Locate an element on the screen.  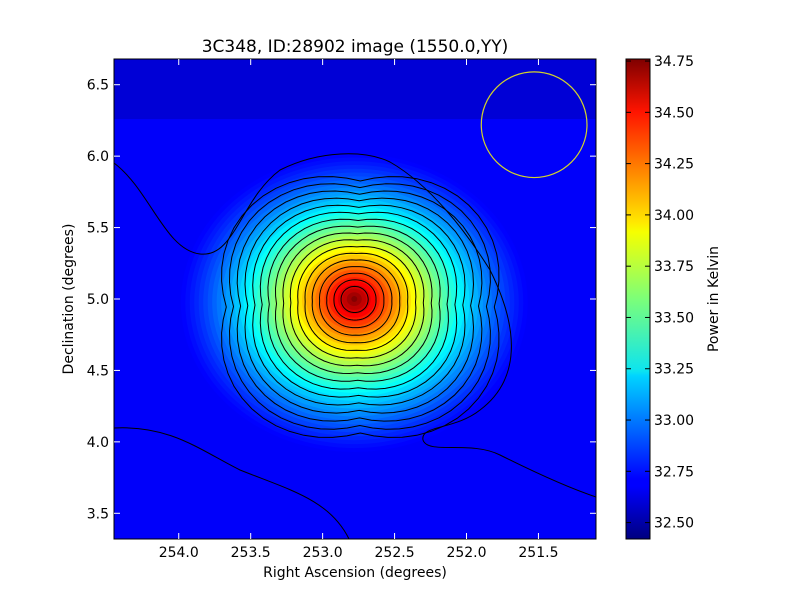
colorbar-label: Power in Kelvin is located at coordinates (714, 299).